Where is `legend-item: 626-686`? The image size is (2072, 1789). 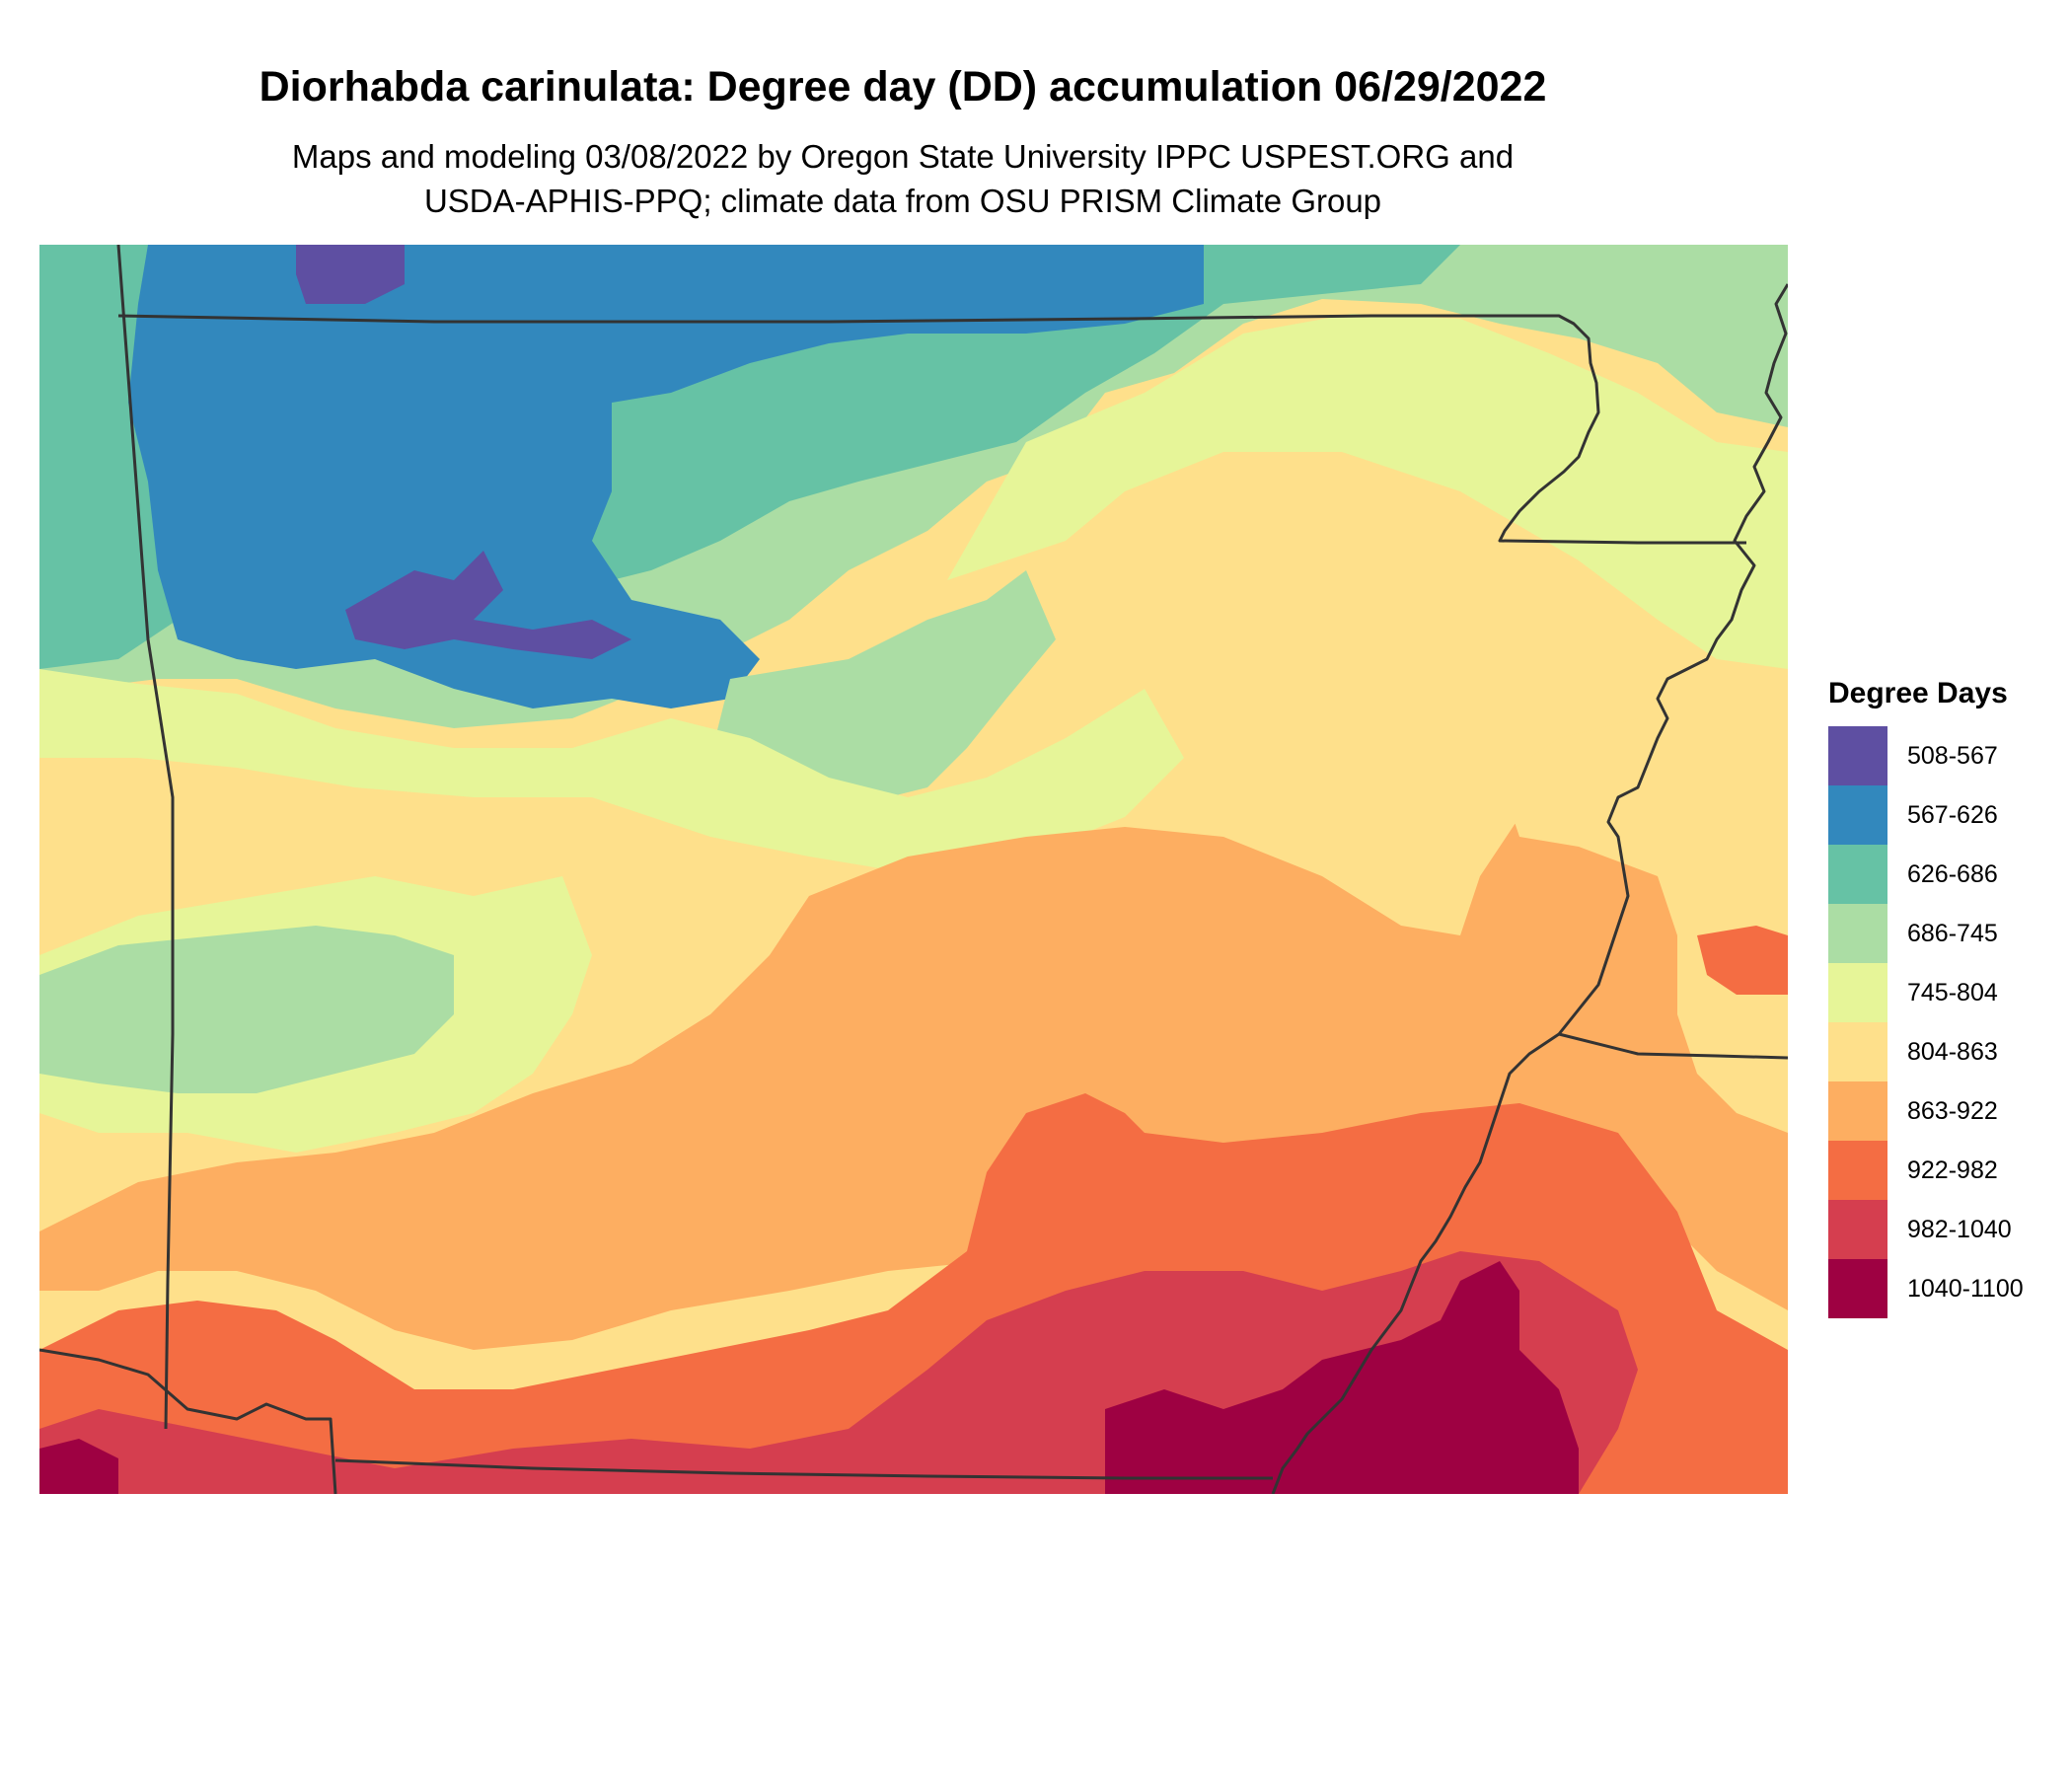 legend-item: 626-686 is located at coordinates (1926, 874).